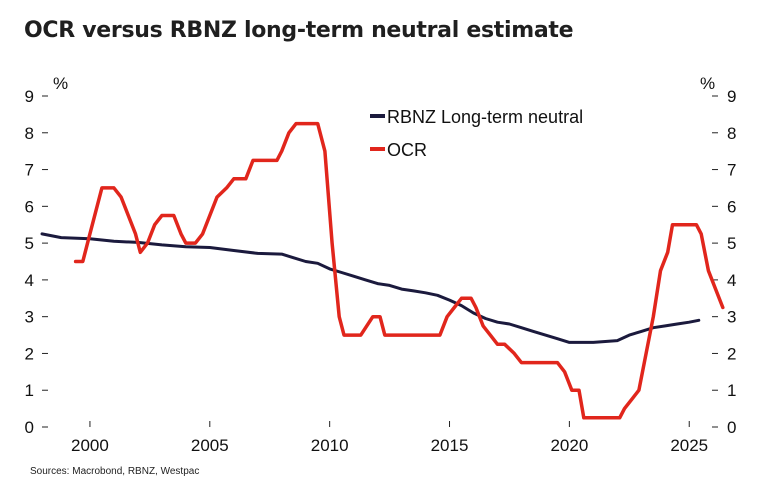 This screenshot has height=497, width=767. What do you see at coordinates (731, 317) in the screenshot?
I see `y-tick-right-label: 3` at bounding box center [731, 317].